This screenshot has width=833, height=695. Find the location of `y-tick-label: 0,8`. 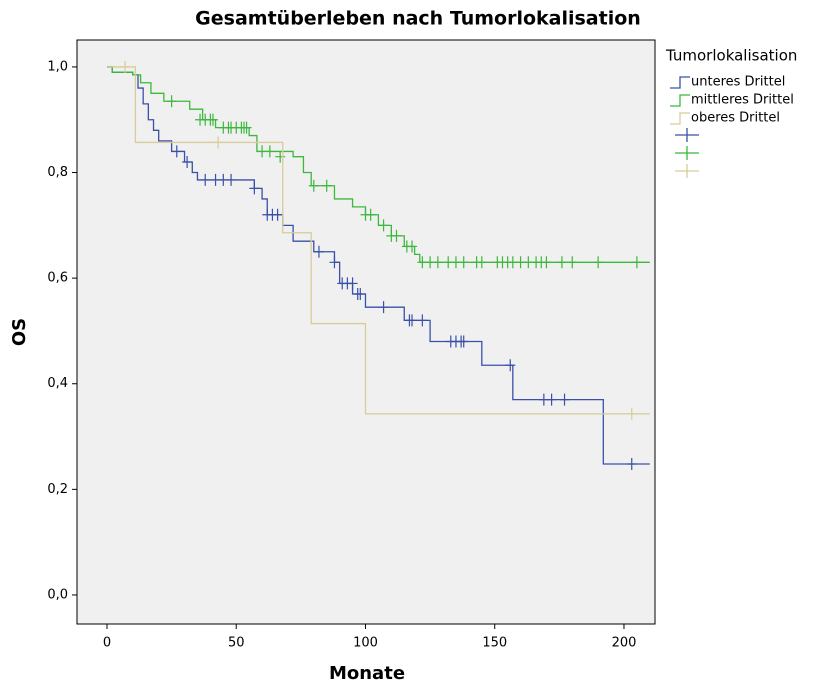

y-tick-label: 0,8 is located at coordinates (57, 172).